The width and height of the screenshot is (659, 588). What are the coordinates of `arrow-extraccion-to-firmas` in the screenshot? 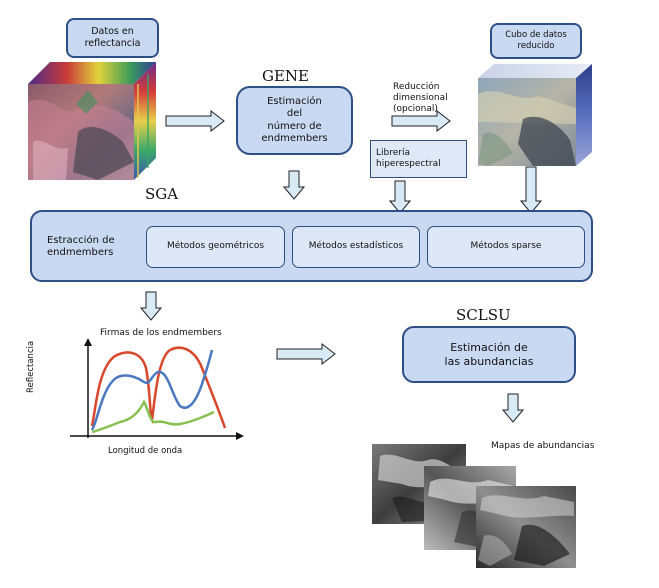 It's located at (151, 306).